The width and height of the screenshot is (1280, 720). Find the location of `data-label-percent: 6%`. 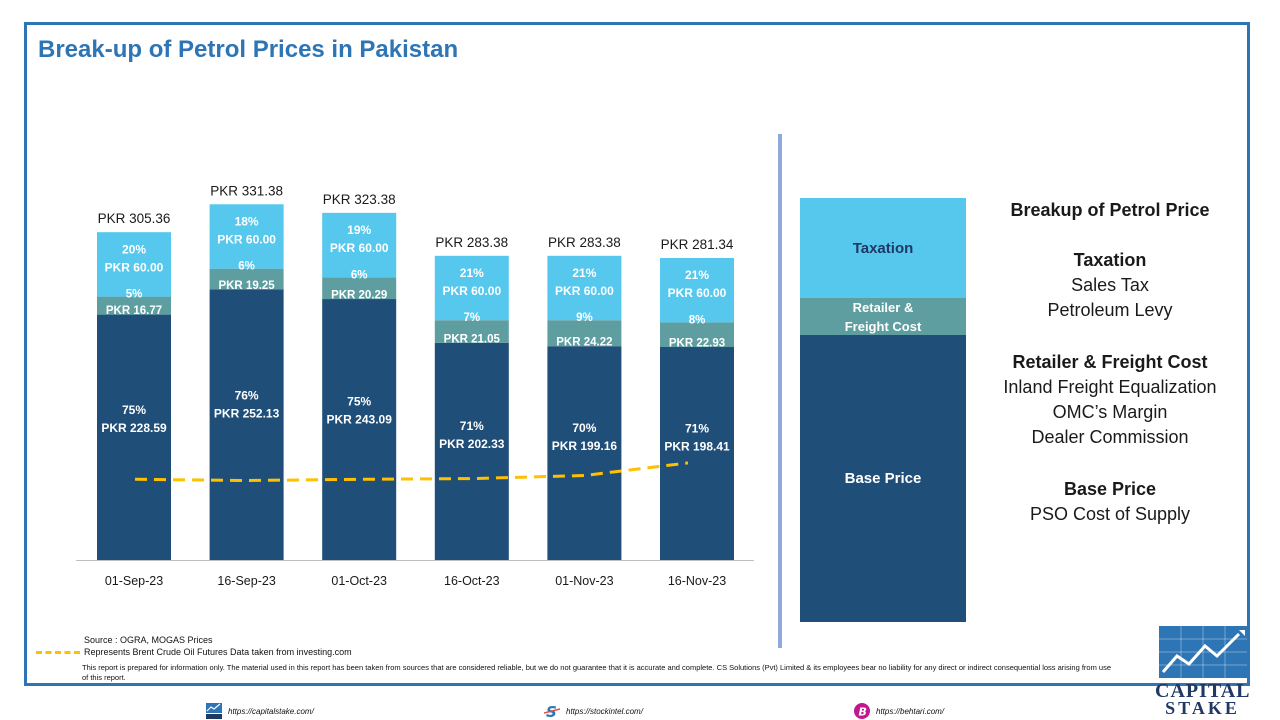

data-label-percent: 6% is located at coordinates (359, 275).